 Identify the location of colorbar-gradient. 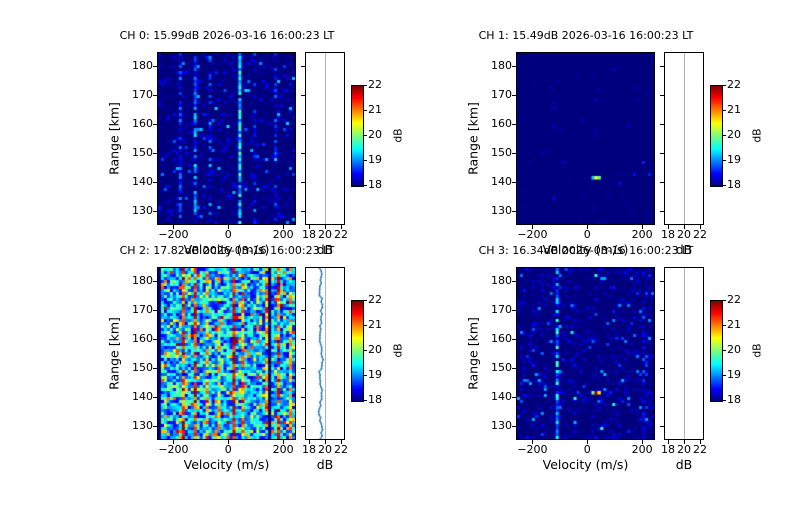
(716, 136).